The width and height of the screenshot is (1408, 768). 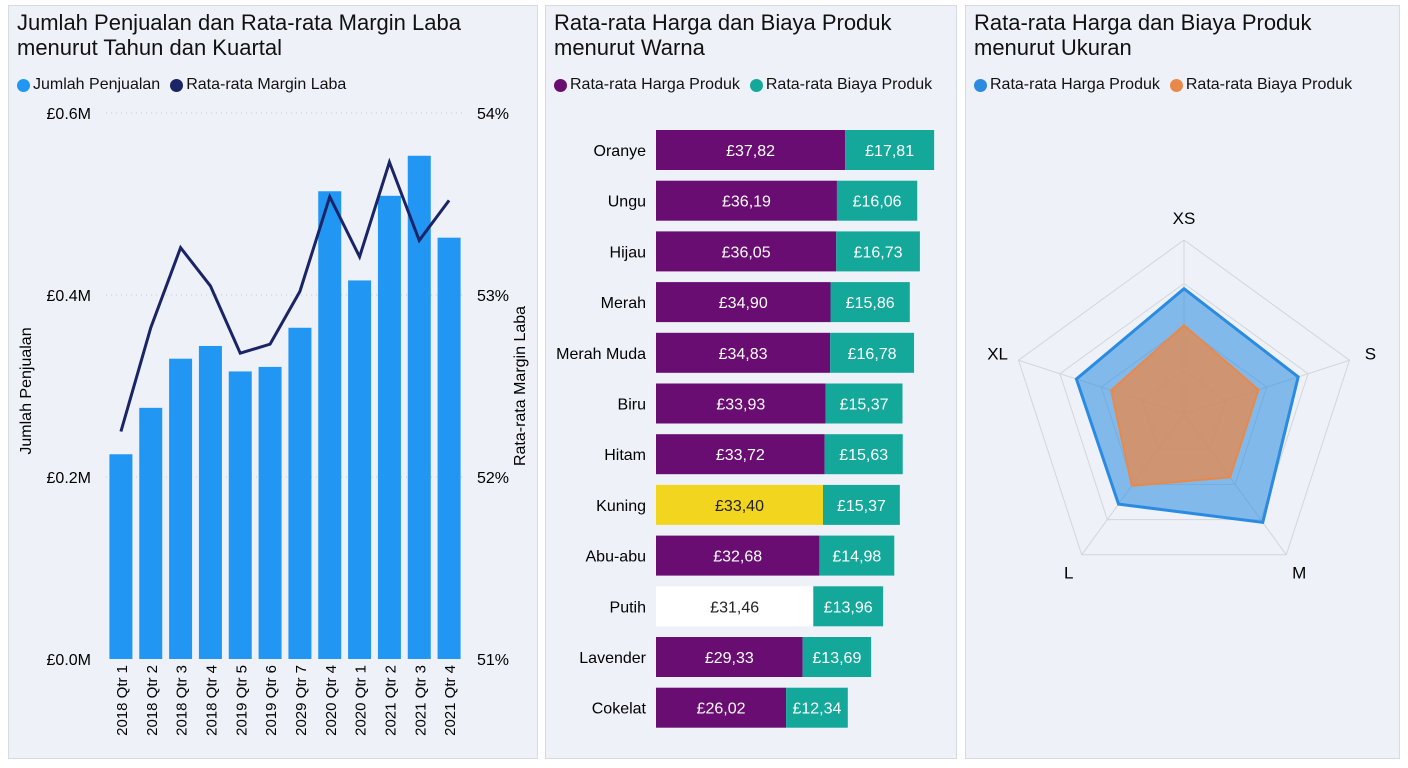 I want to click on x-tick-label: 2020 Qtr 1, so click(x=361, y=700).